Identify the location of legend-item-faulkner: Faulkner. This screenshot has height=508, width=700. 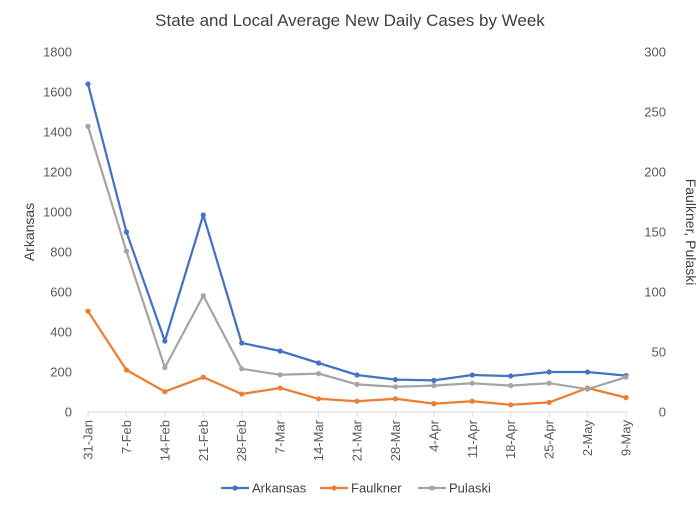
(361, 488).